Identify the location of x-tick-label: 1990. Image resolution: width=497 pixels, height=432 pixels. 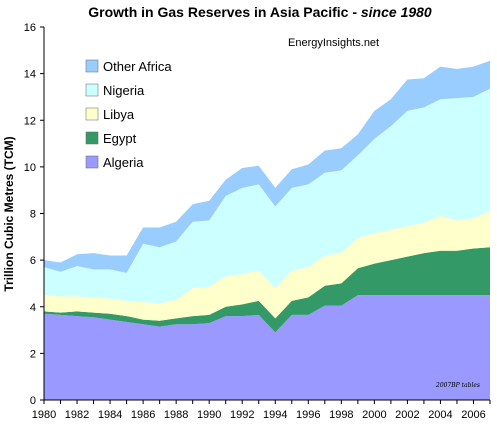
(209, 415).